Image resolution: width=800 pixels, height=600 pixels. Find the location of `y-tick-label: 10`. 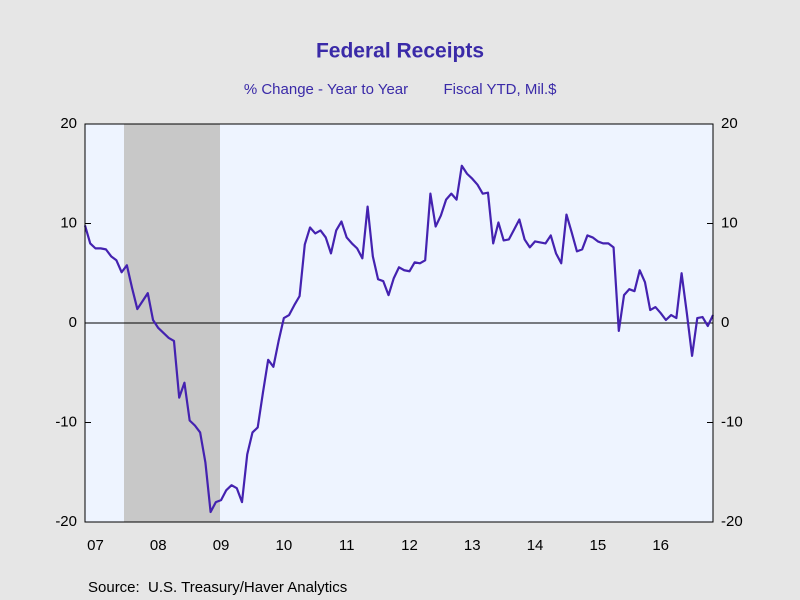

y-tick-label: 10 is located at coordinates (68, 222).